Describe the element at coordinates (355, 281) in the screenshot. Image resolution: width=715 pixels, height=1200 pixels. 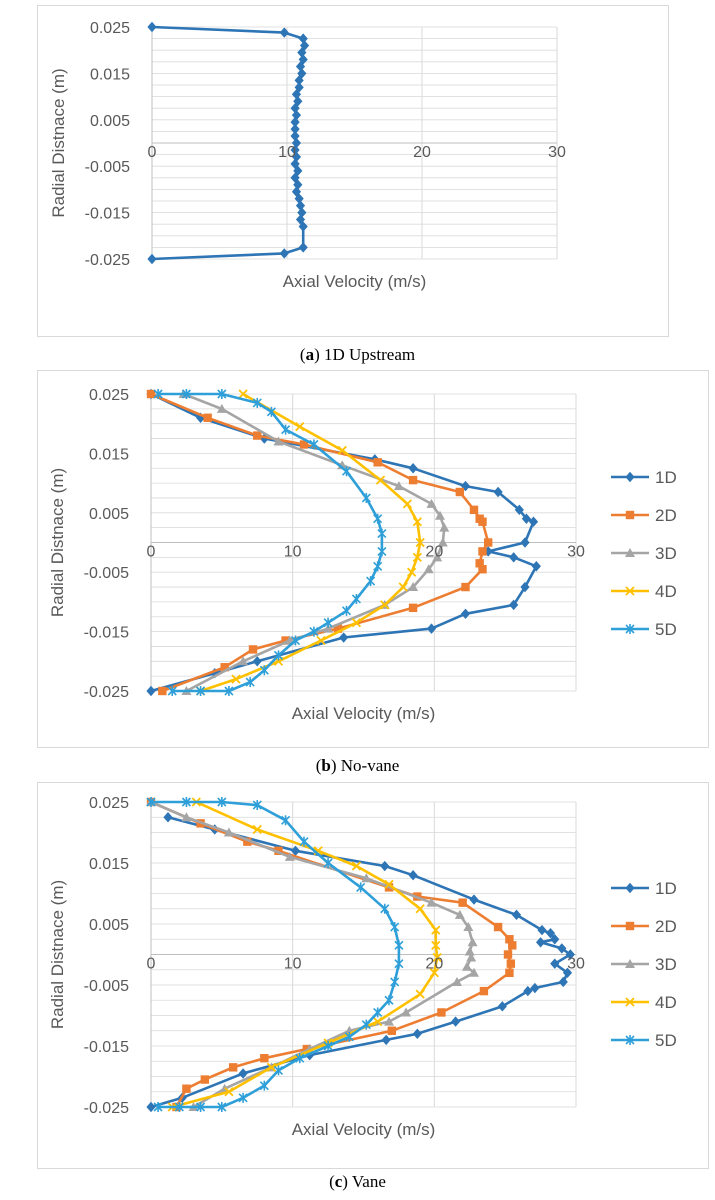
I see `x-axis-label: Axial Velocity (m/s)` at that location.